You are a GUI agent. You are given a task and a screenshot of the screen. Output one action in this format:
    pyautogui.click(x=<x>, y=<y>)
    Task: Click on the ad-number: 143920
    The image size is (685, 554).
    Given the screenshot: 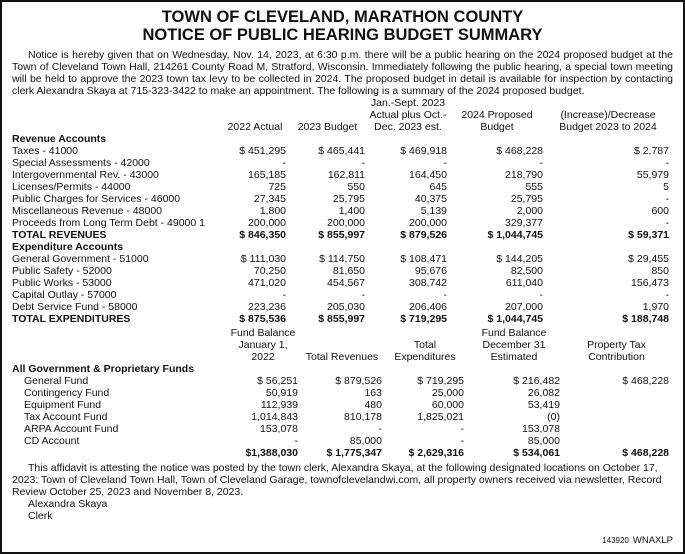 What is the action you would take?
    pyautogui.click(x=615, y=540)
    